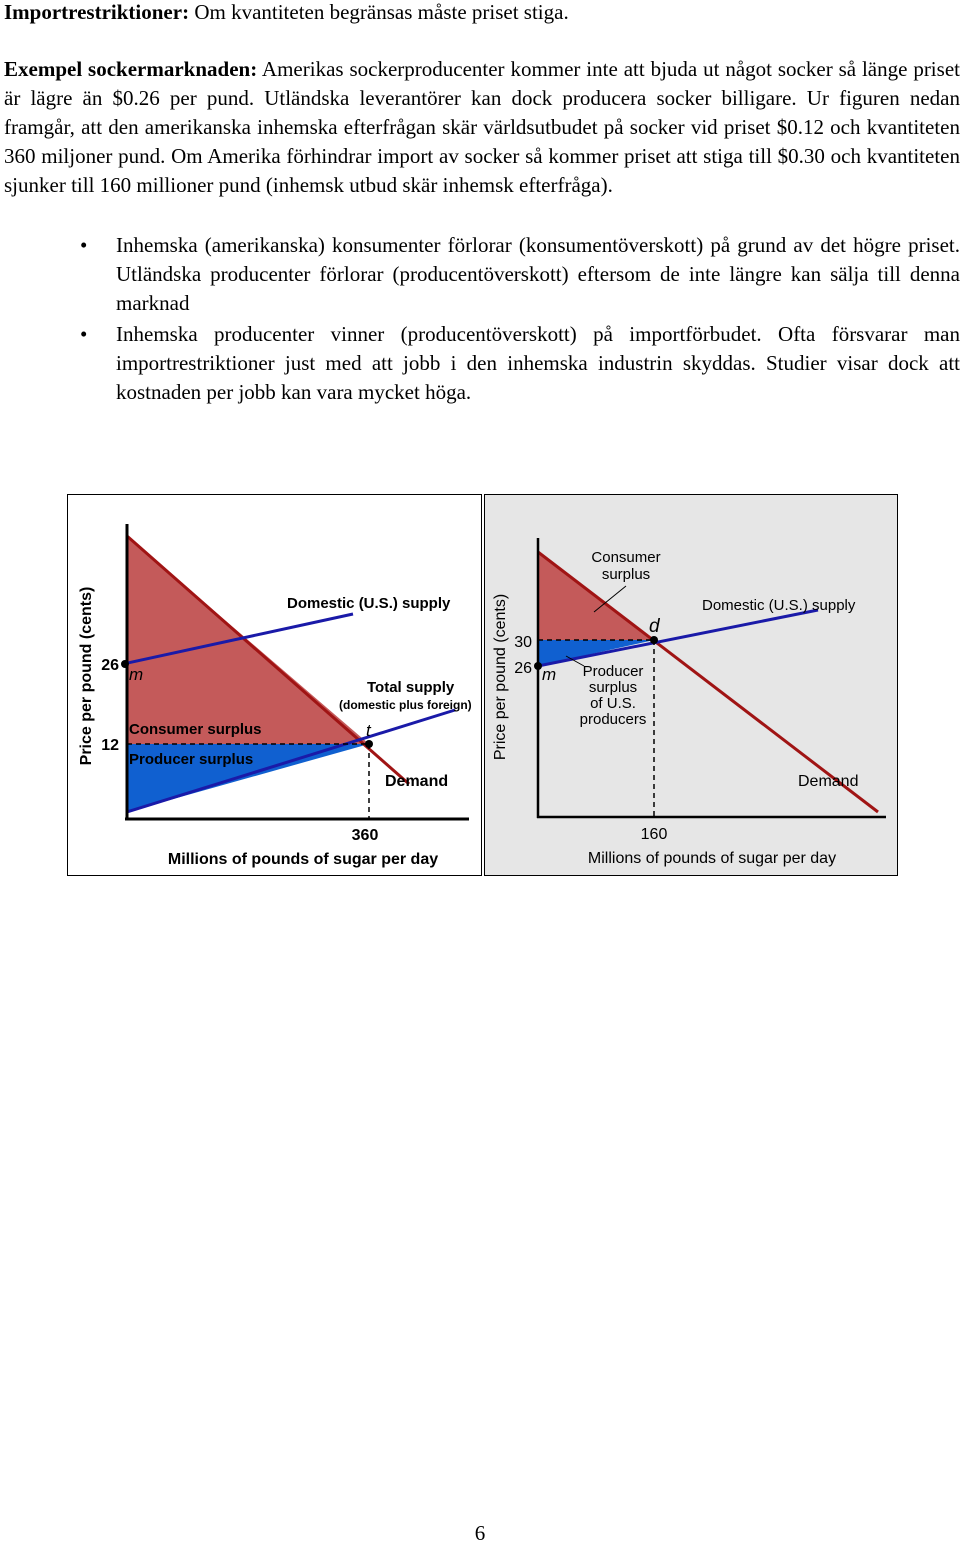  What do you see at coordinates (655, 626) in the screenshot?
I see `point-d-label: d` at bounding box center [655, 626].